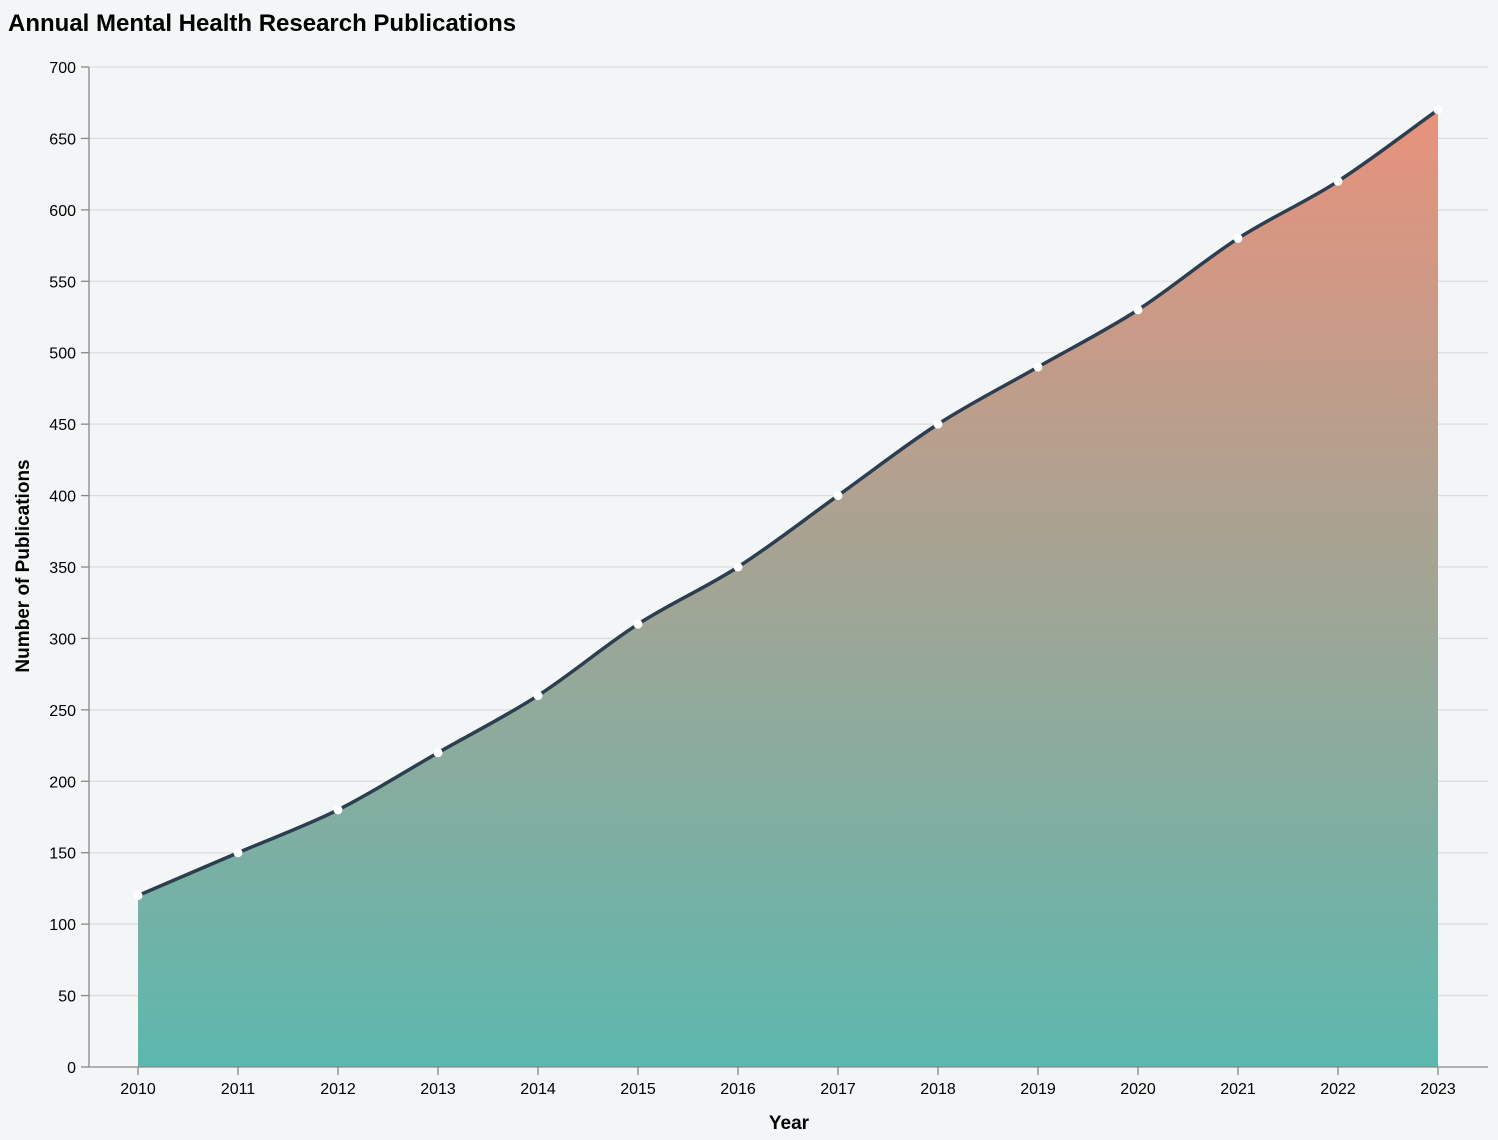 This screenshot has width=1498, height=1140. I want to click on data-point-2015, so click(638, 624).